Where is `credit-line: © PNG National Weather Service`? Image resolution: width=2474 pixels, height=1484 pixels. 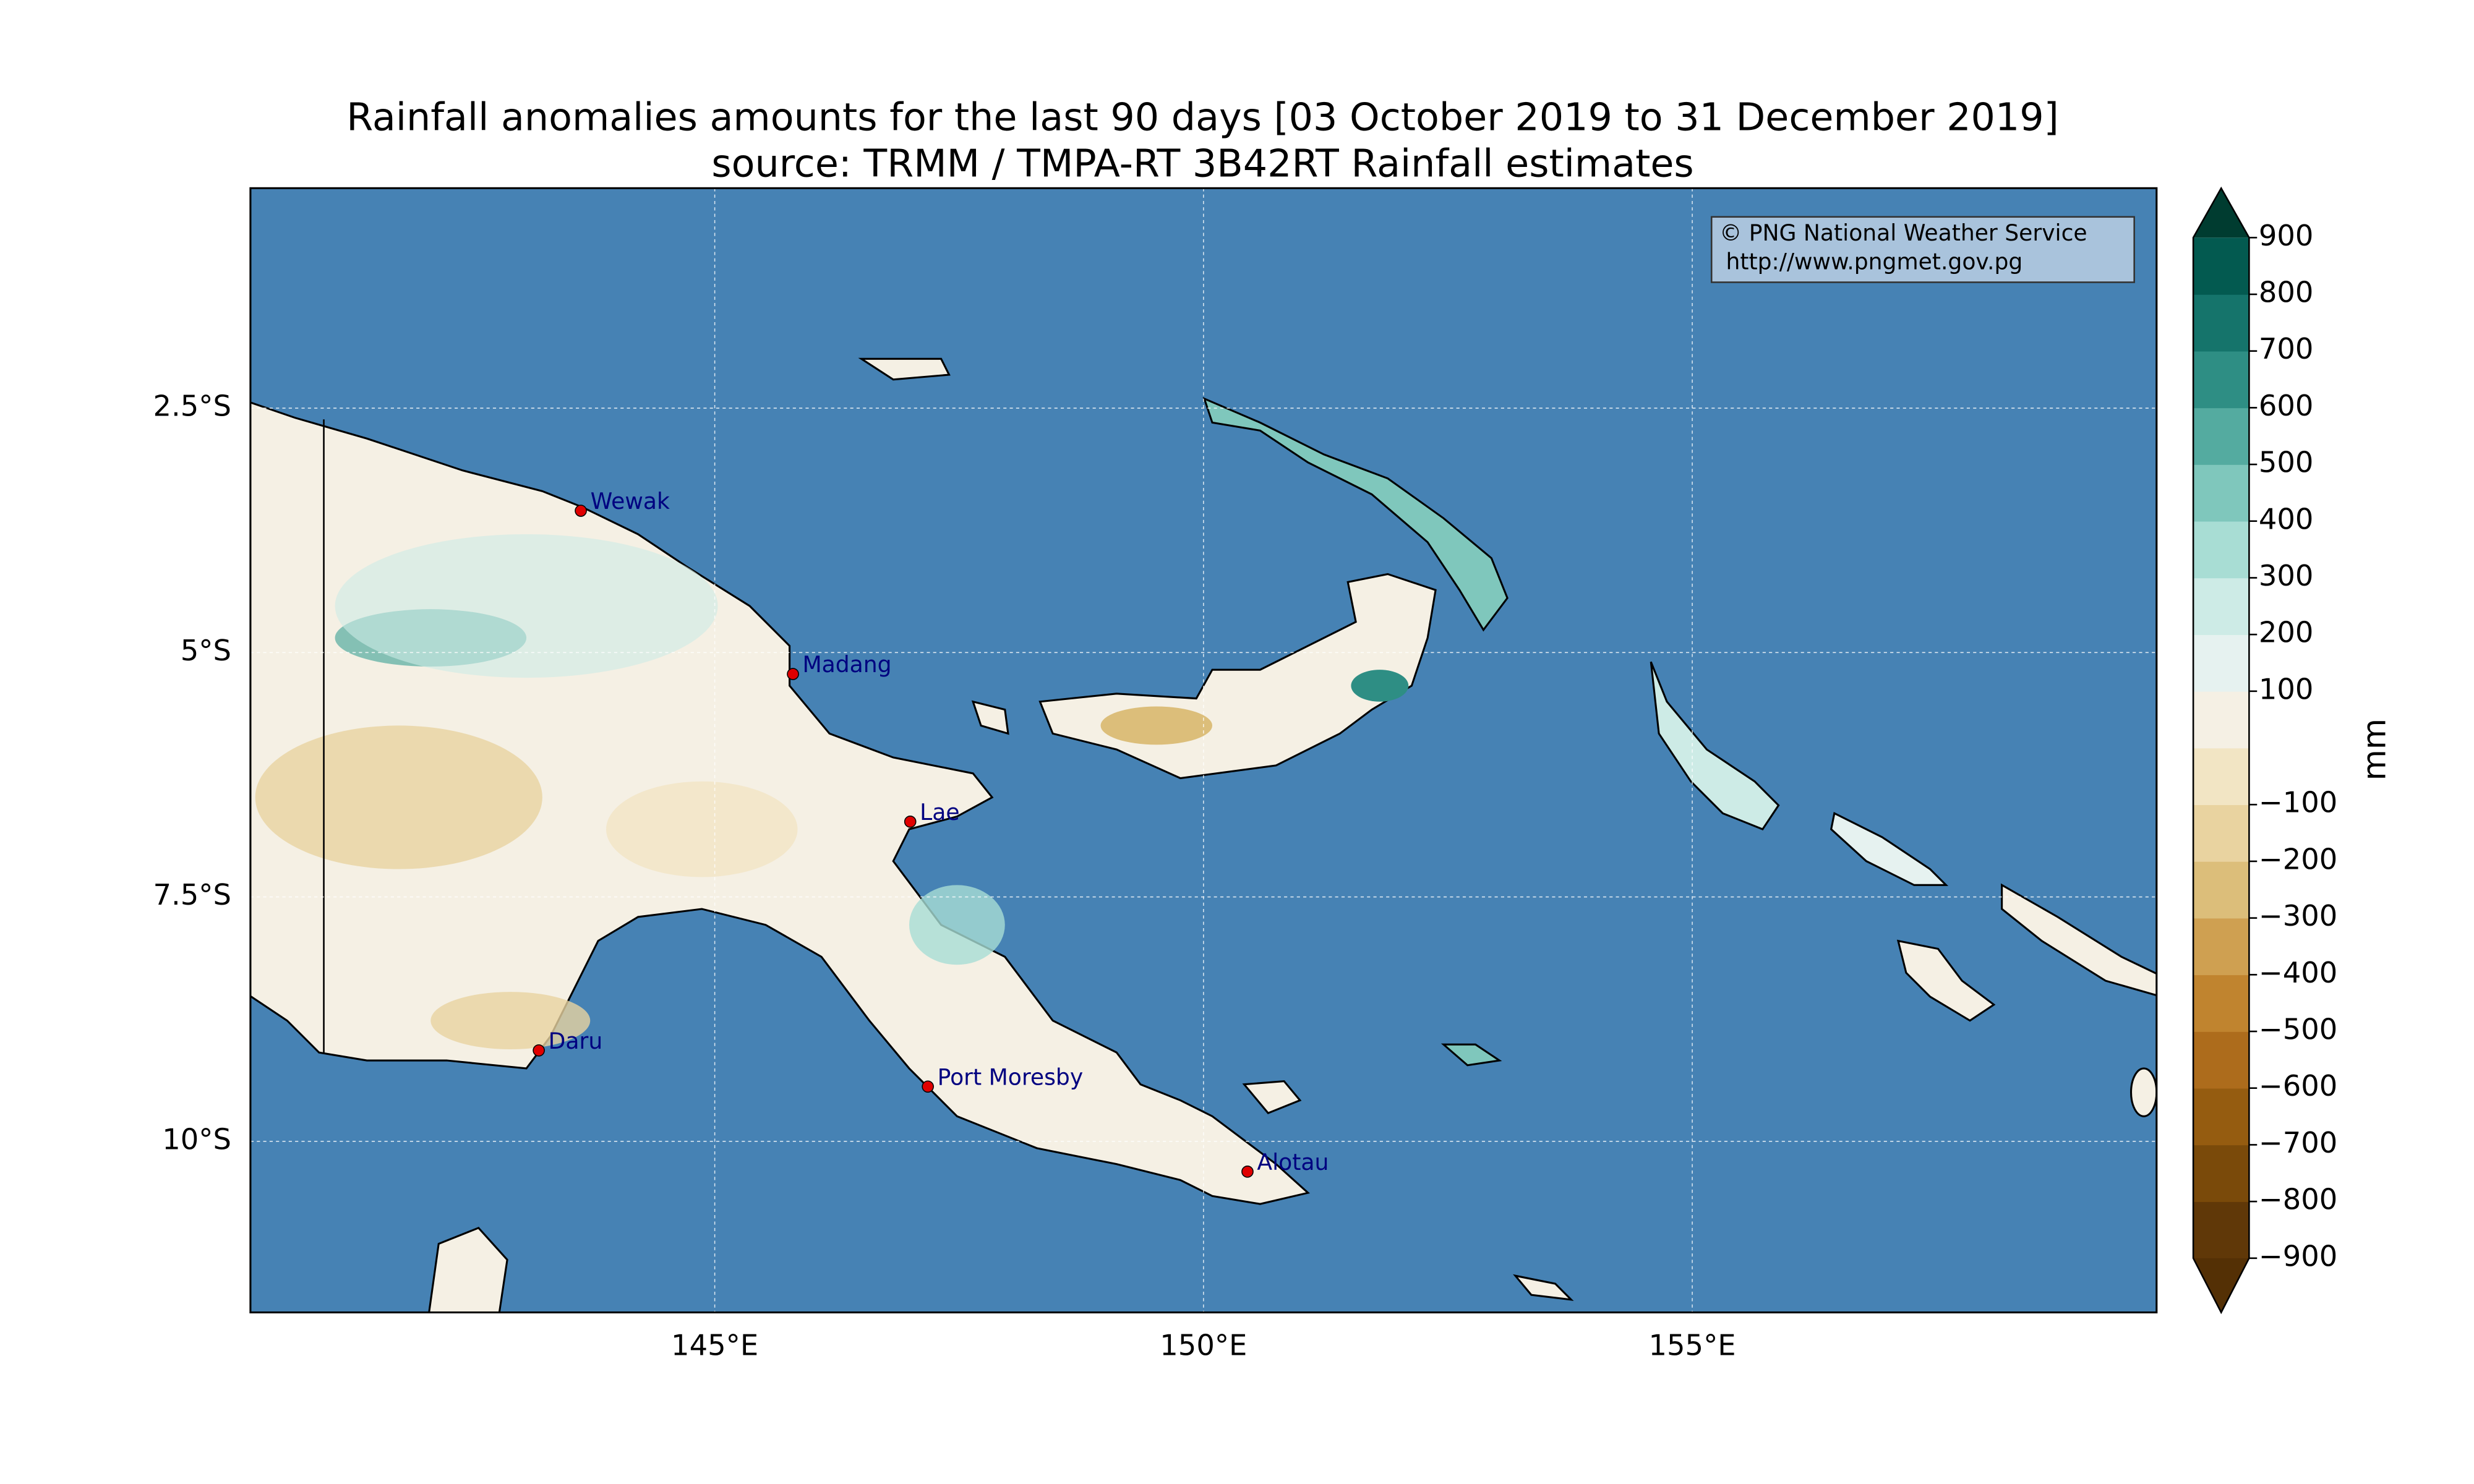 credit-line: © PNG National Weather Service is located at coordinates (1903, 233).